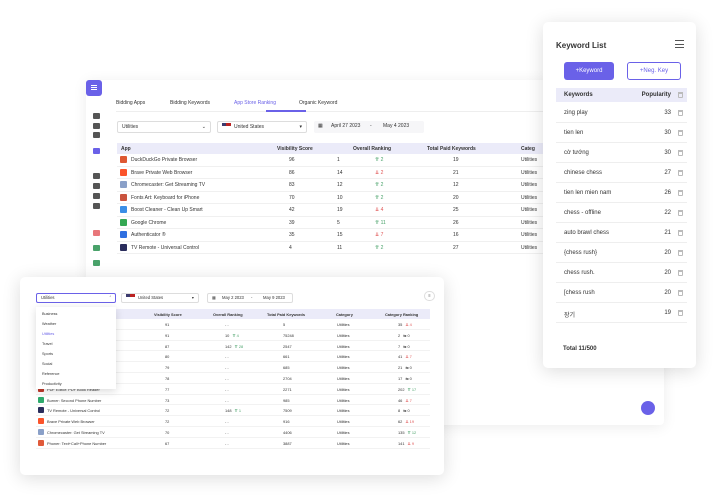  I want to click on alert-icon, so click(96, 233).